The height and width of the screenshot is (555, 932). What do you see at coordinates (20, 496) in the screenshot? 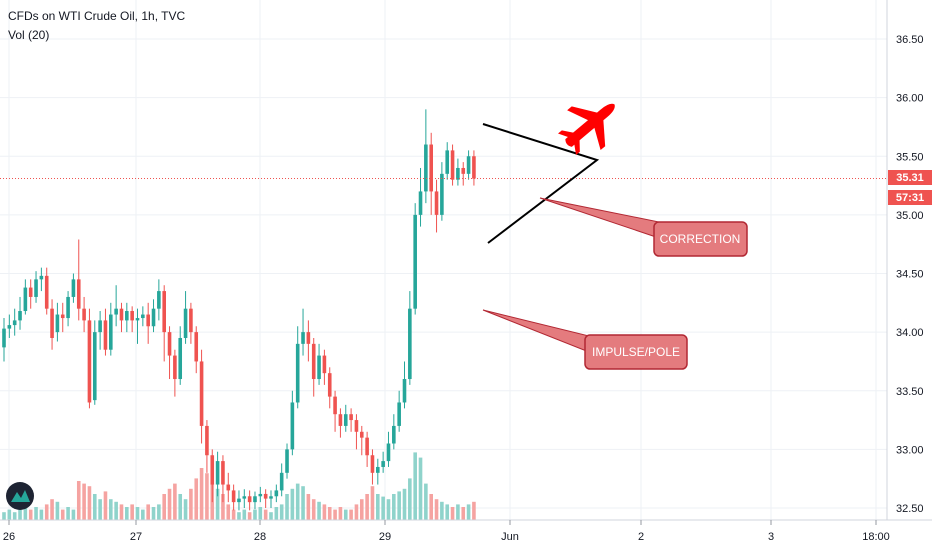
I see `tradingview-logo-icon` at bounding box center [20, 496].